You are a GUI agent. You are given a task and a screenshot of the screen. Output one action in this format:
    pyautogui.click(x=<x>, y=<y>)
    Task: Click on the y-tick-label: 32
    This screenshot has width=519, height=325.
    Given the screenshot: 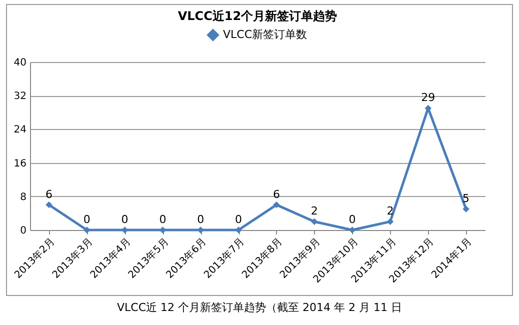 What is the action you would take?
    pyautogui.click(x=20, y=96)
    